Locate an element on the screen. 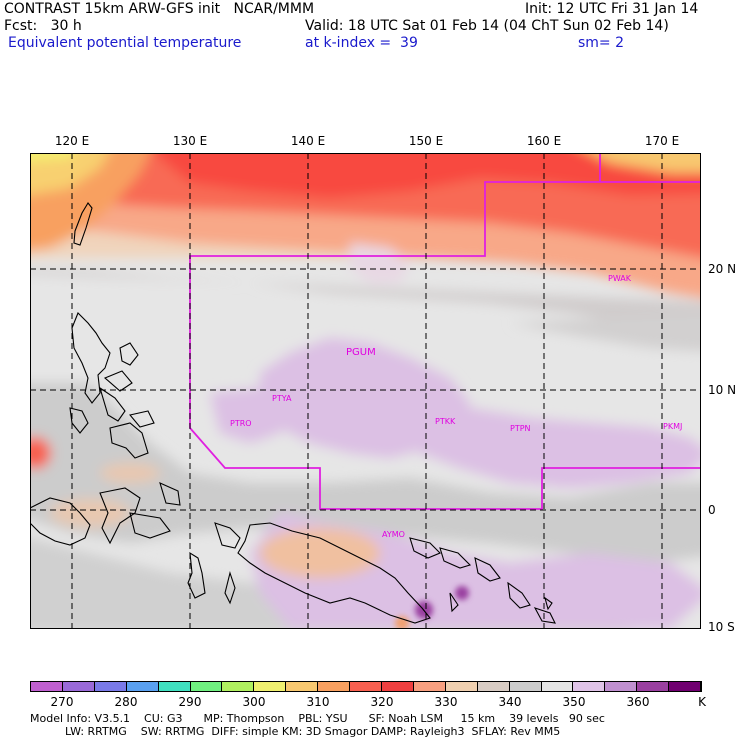  lat-label-10s: 10 S is located at coordinates (721, 627).